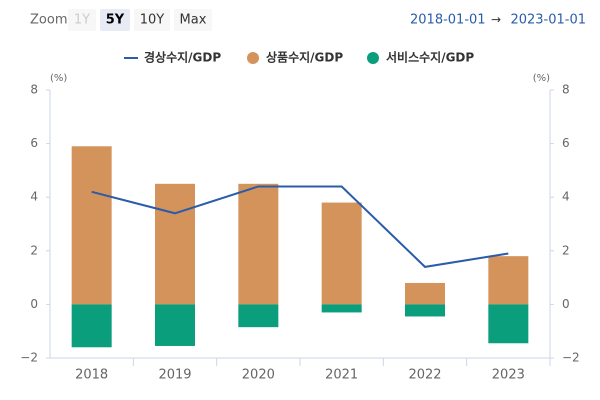  I want to click on legend-label: 경상수지/GDP, so click(182, 57).